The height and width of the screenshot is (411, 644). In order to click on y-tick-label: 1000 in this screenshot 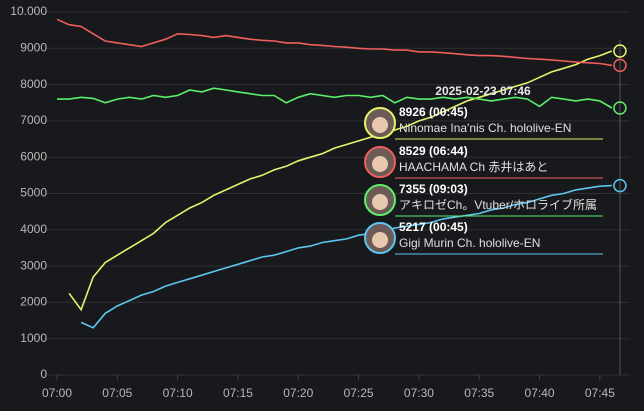, I will do `click(33, 338)`.